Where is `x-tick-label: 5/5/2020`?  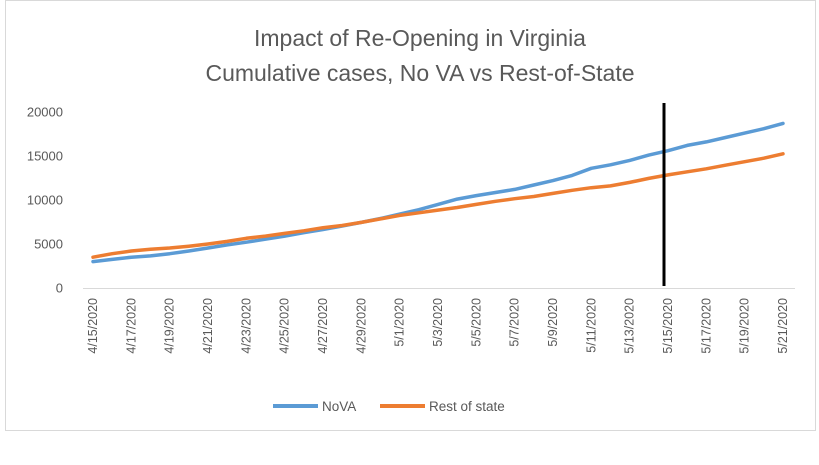 x-tick-label: 5/5/2020 is located at coordinates (476, 322).